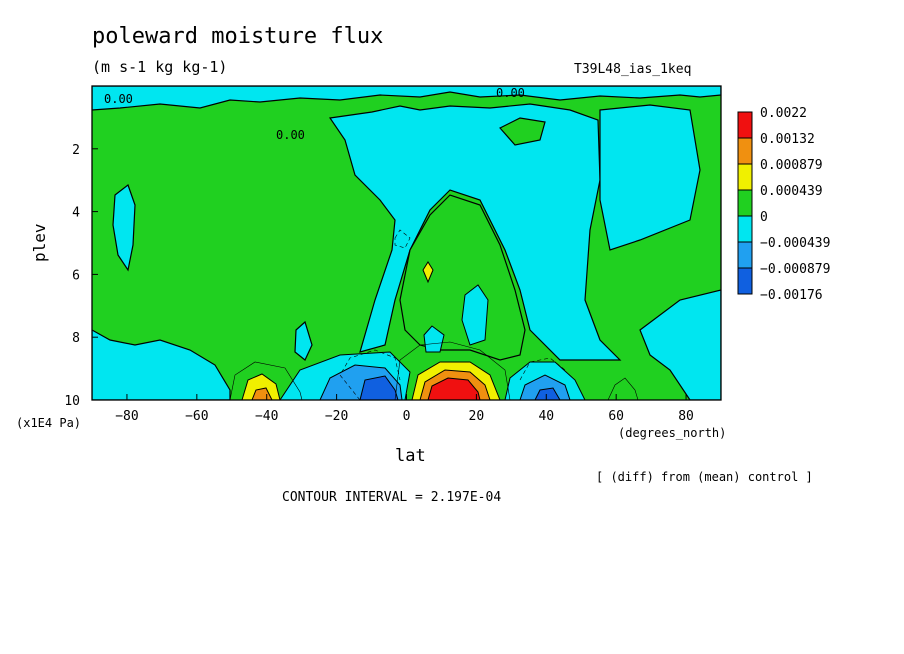  Describe the element at coordinates (510, 93) in the screenshot. I see `contour-label-3: 0.00` at that location.